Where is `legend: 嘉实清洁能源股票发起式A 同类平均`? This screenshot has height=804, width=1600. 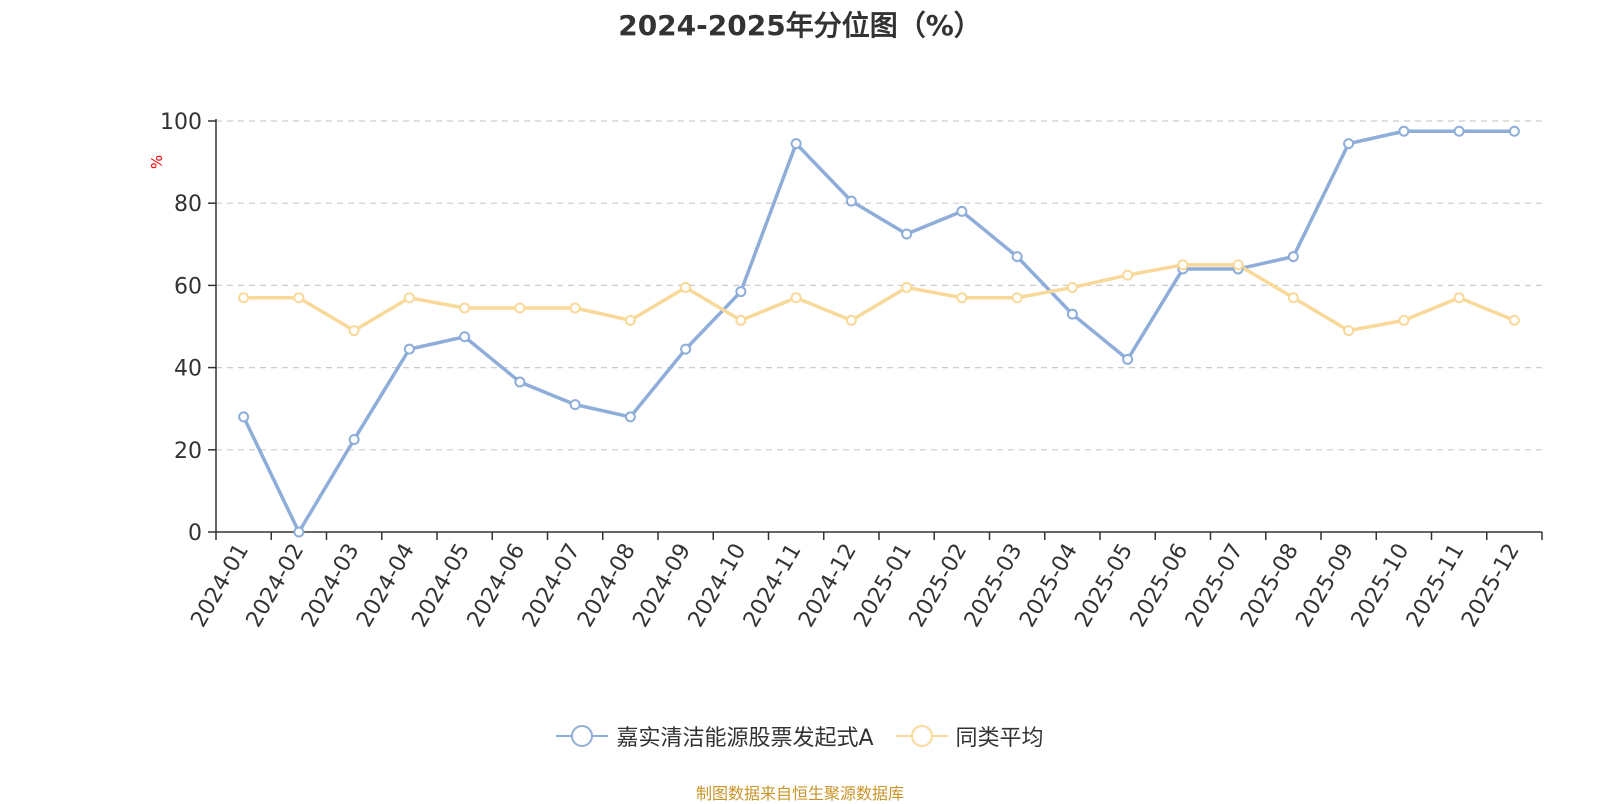
legend: 嘉实清洁能源股票发起式A 同类平均 is located at coordinates (800, 736).